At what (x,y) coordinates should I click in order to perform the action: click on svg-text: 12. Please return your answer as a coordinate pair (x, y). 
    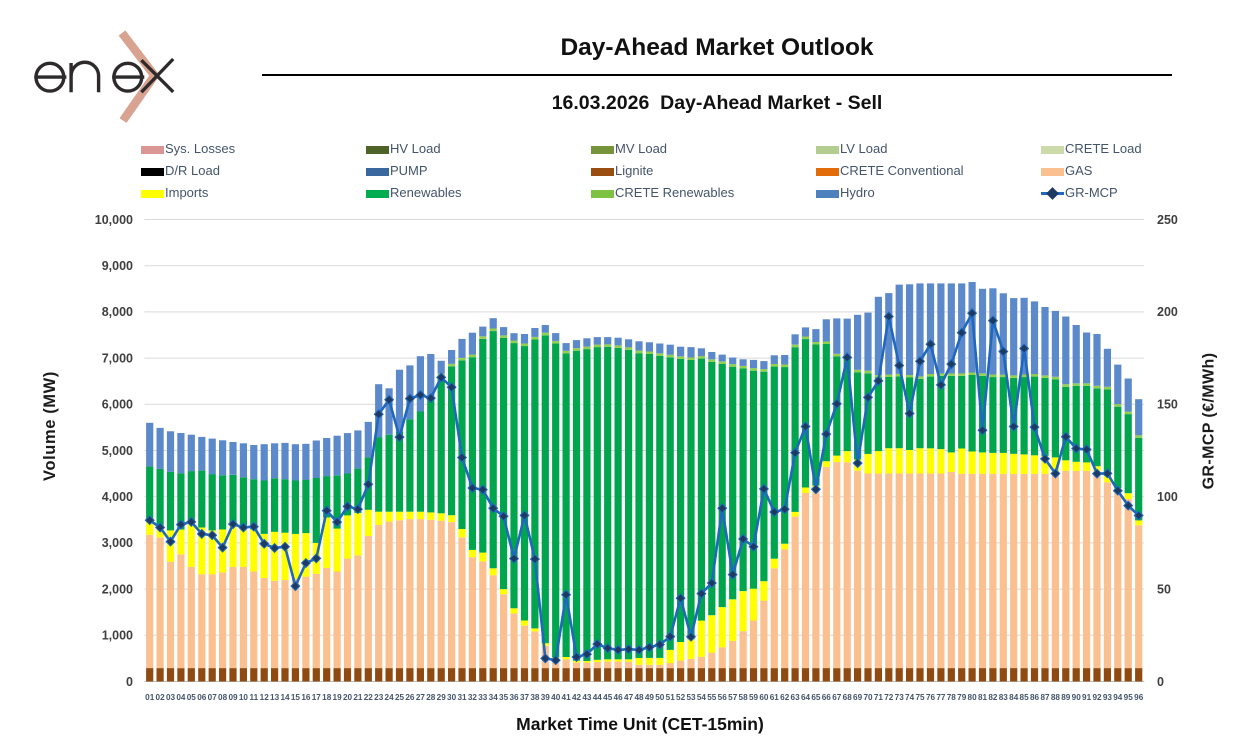
    Looking at the image, I should click on (265, 697).